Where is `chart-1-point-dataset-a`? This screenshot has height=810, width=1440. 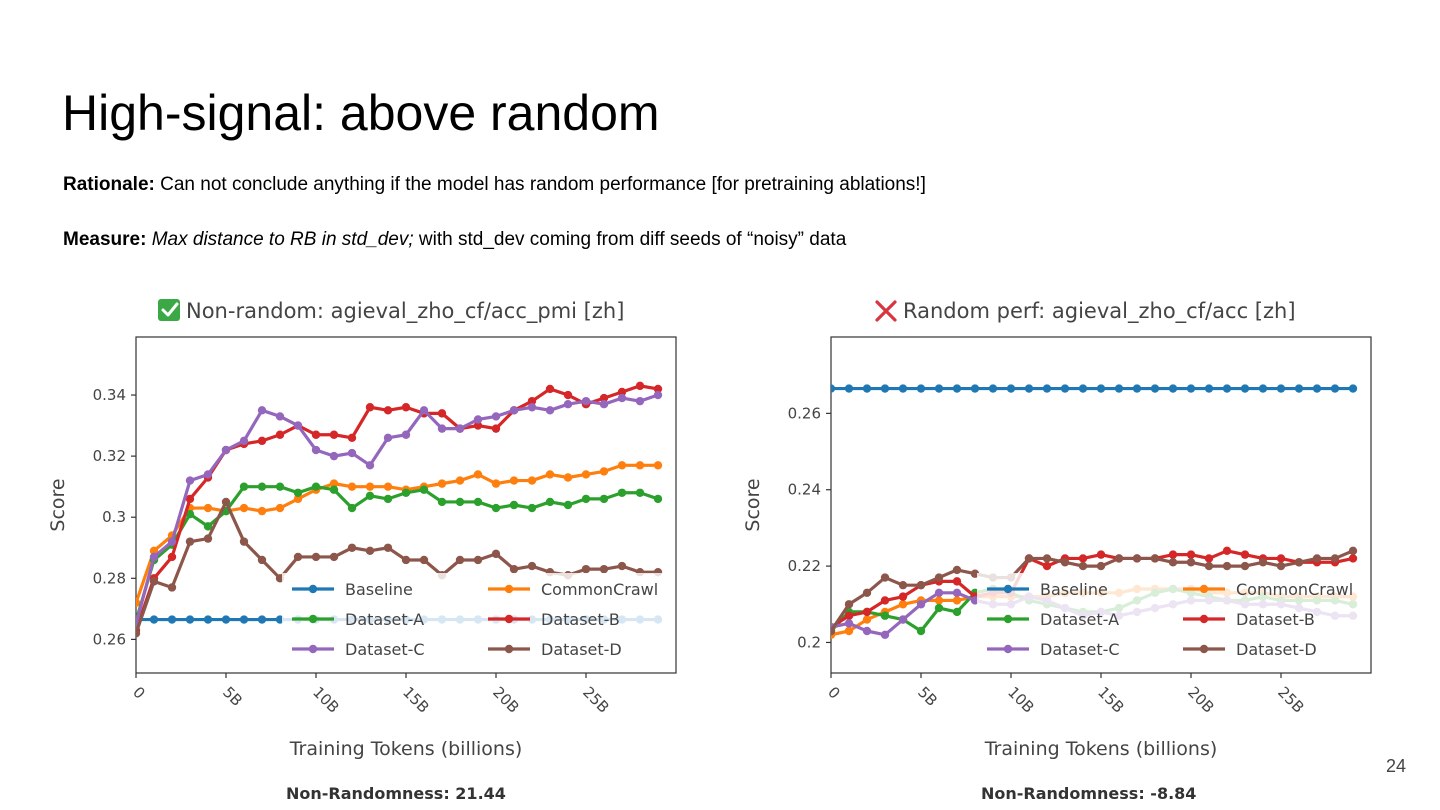
chart-1-point-dataset-a is located at coordinates (939, 608).